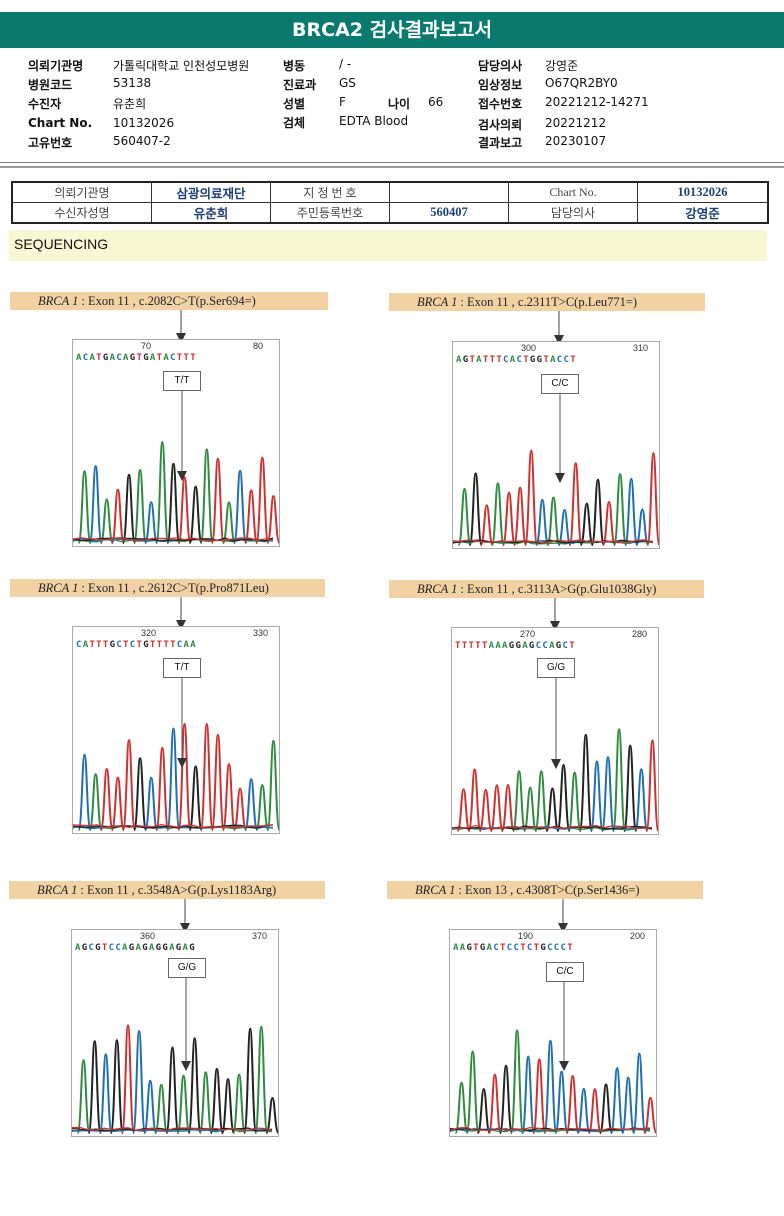 The image size is (784, 1216). I want to click on divider, so click(392, 162).